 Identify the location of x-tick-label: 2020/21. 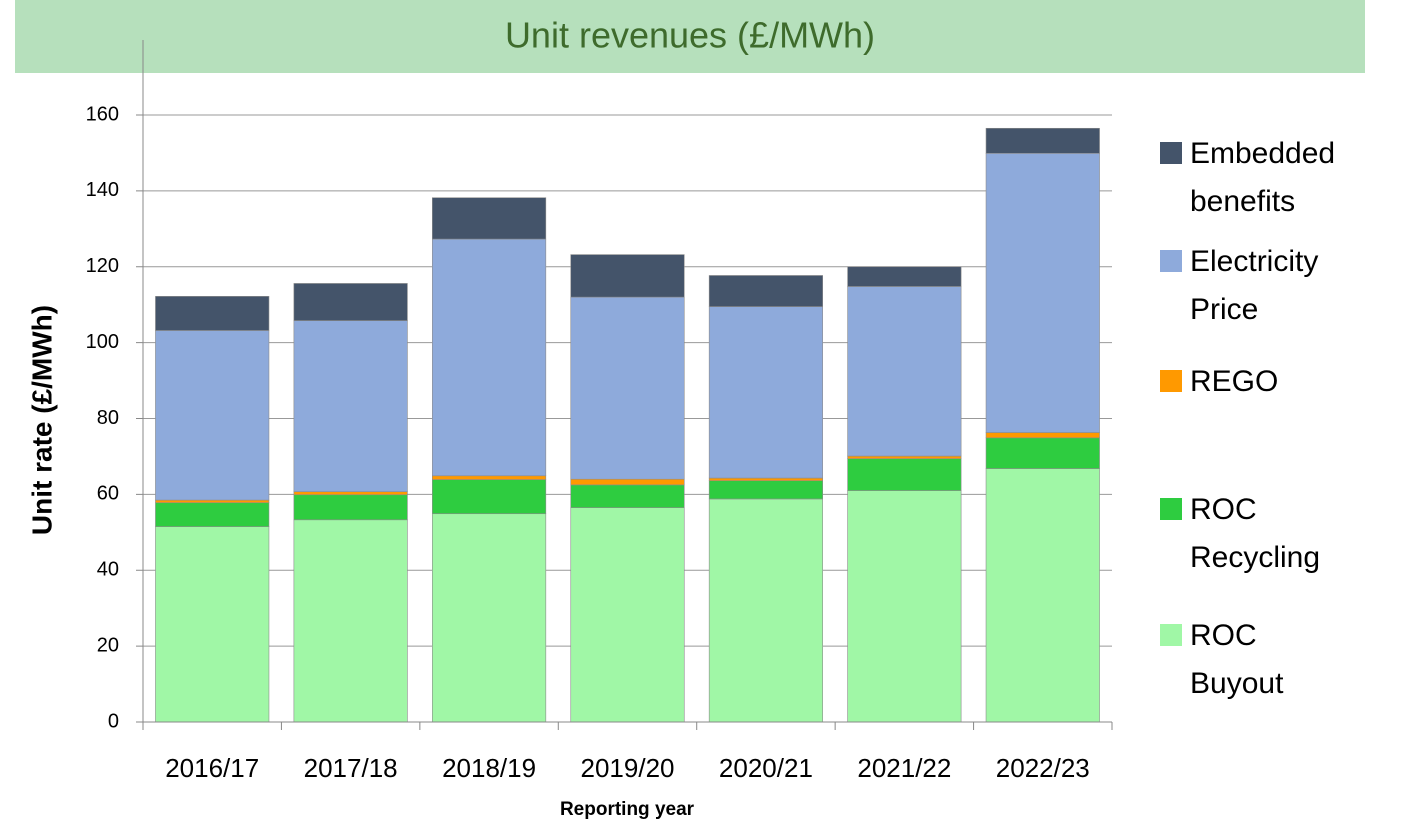
(766, 768).